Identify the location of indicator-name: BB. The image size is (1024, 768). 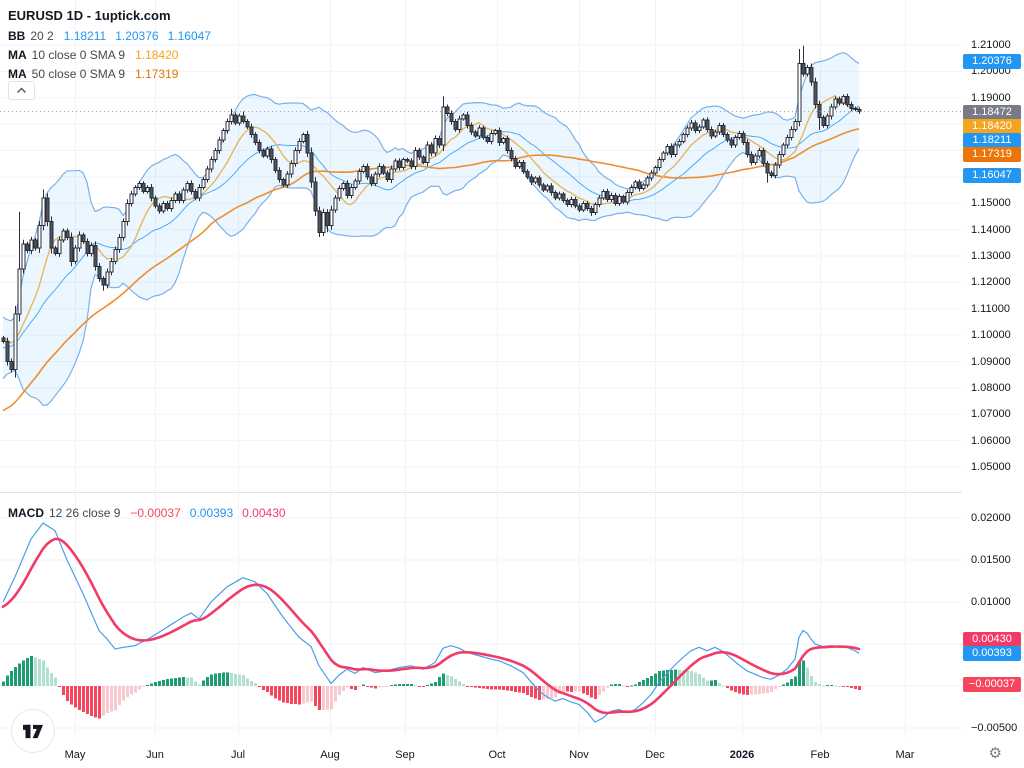
(17, 35).